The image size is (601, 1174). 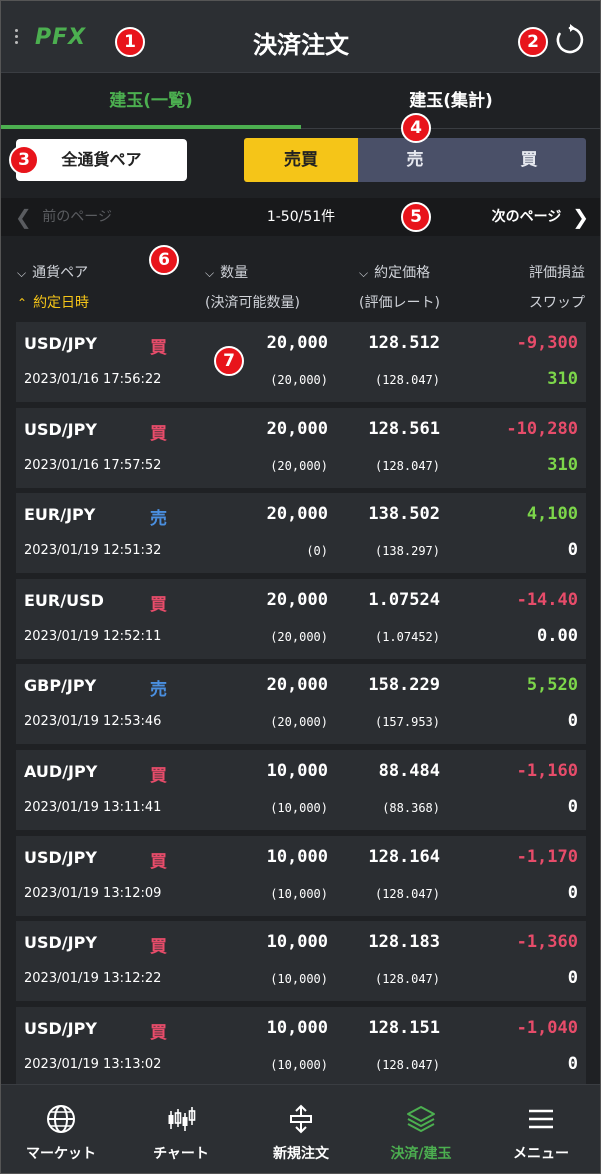 I want to click on nav-settlement-label: 決済/建玉, so click(x=421, y=1154).